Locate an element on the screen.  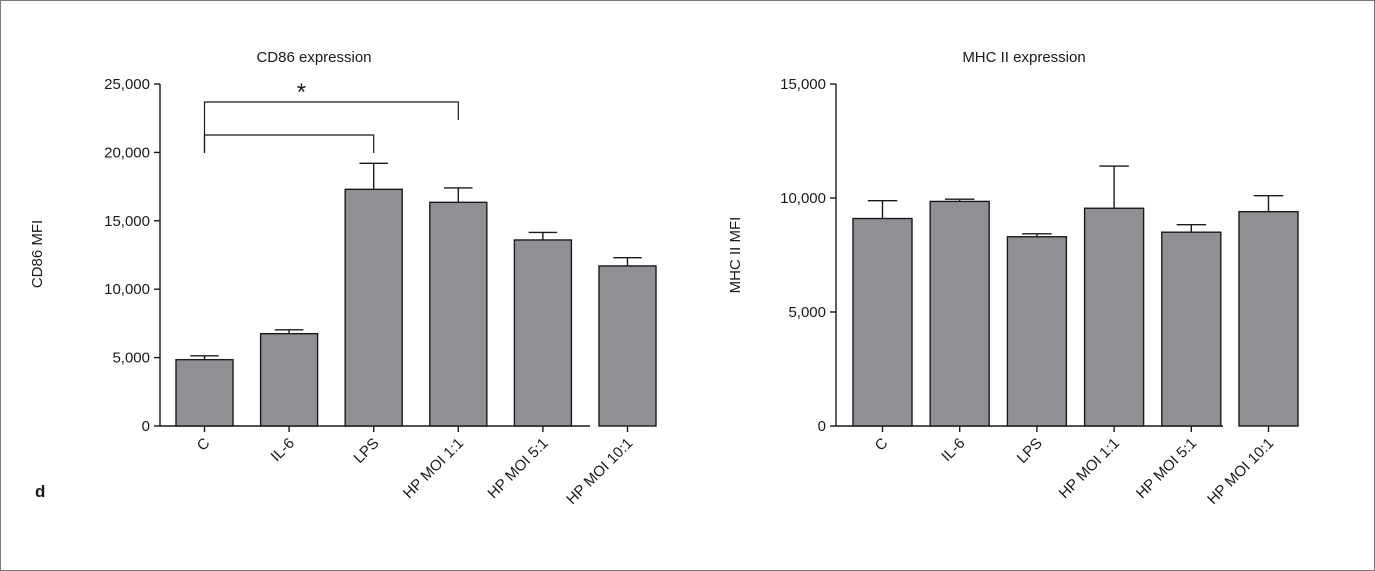
cd86-category-label: IL-6 is located at coordinates (283, 450).